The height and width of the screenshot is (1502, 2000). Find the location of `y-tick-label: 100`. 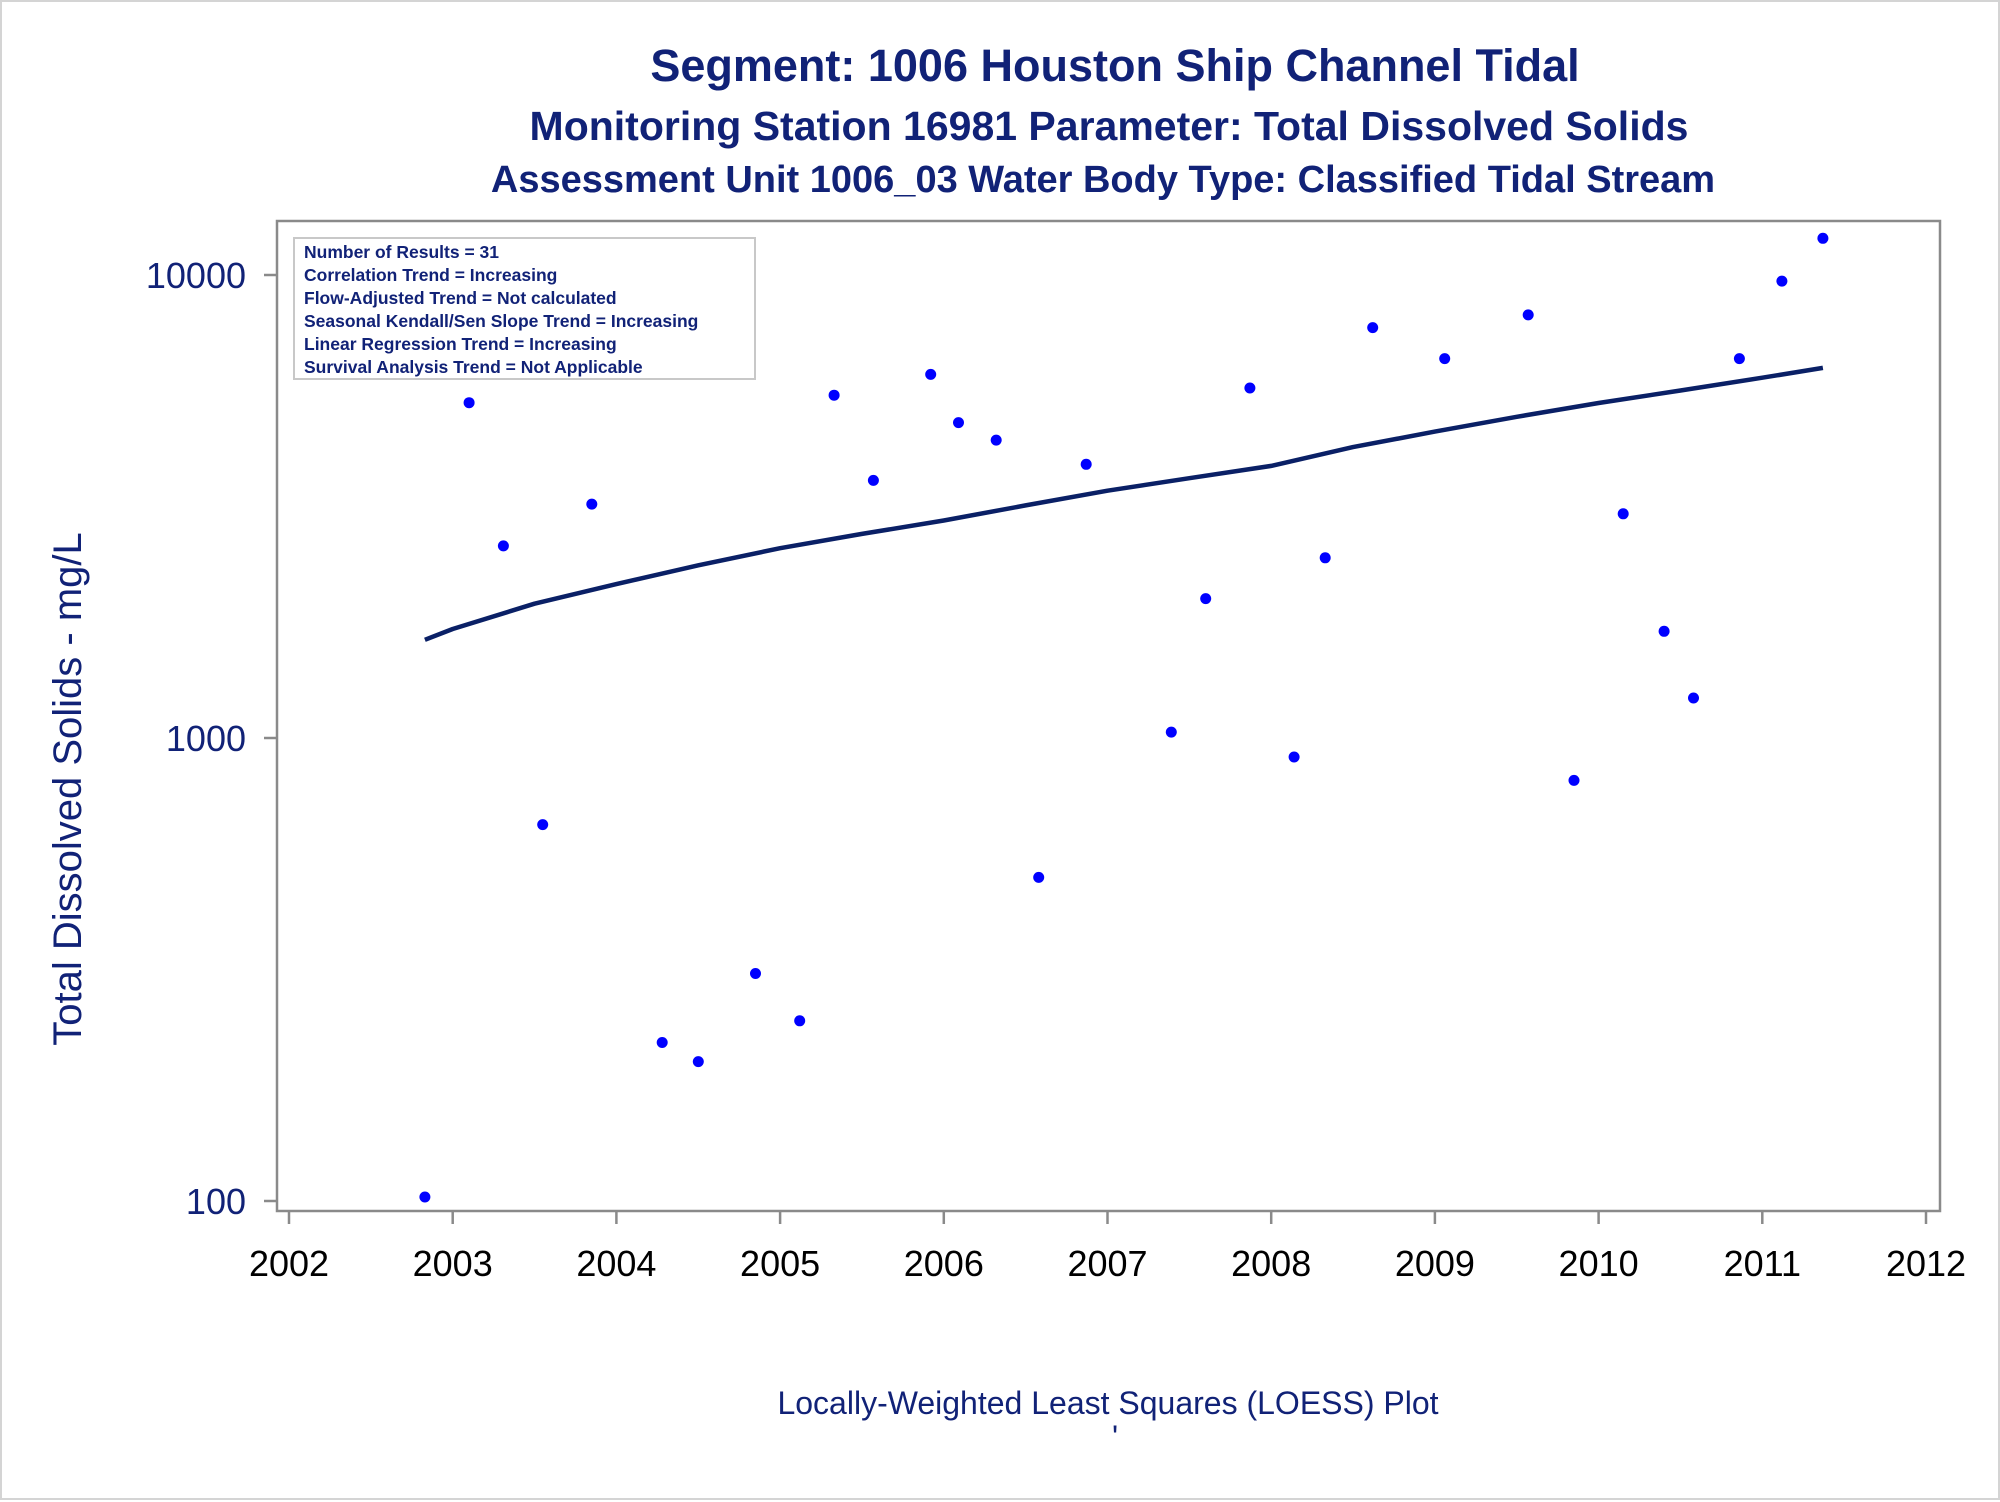

y-tick-label: 100 is located at coordinates (216, 1201).